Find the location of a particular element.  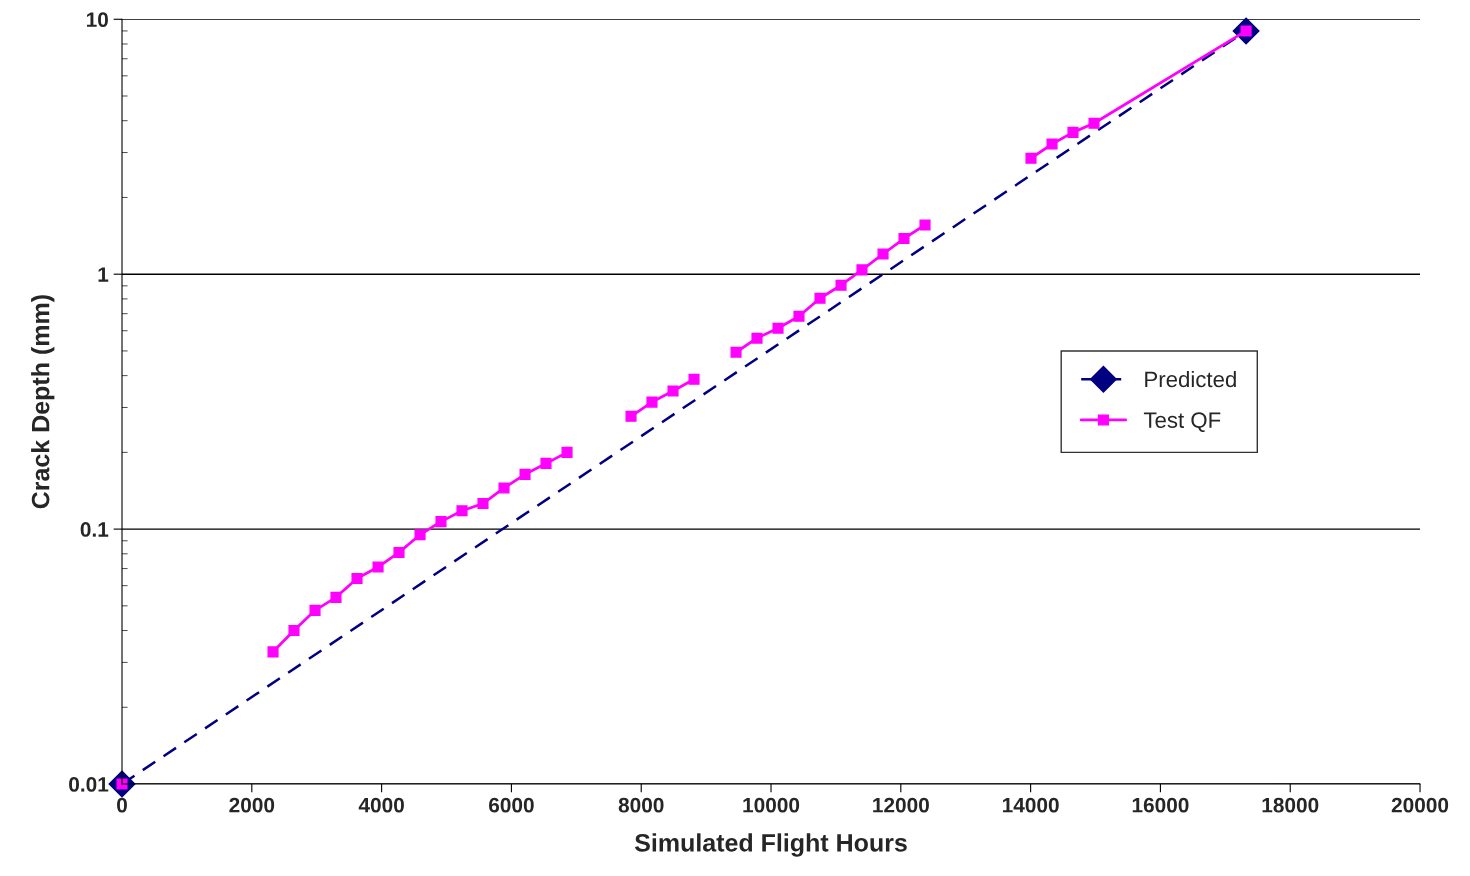

y-tick-label: 0.01 is located at coordinates (89, 784).